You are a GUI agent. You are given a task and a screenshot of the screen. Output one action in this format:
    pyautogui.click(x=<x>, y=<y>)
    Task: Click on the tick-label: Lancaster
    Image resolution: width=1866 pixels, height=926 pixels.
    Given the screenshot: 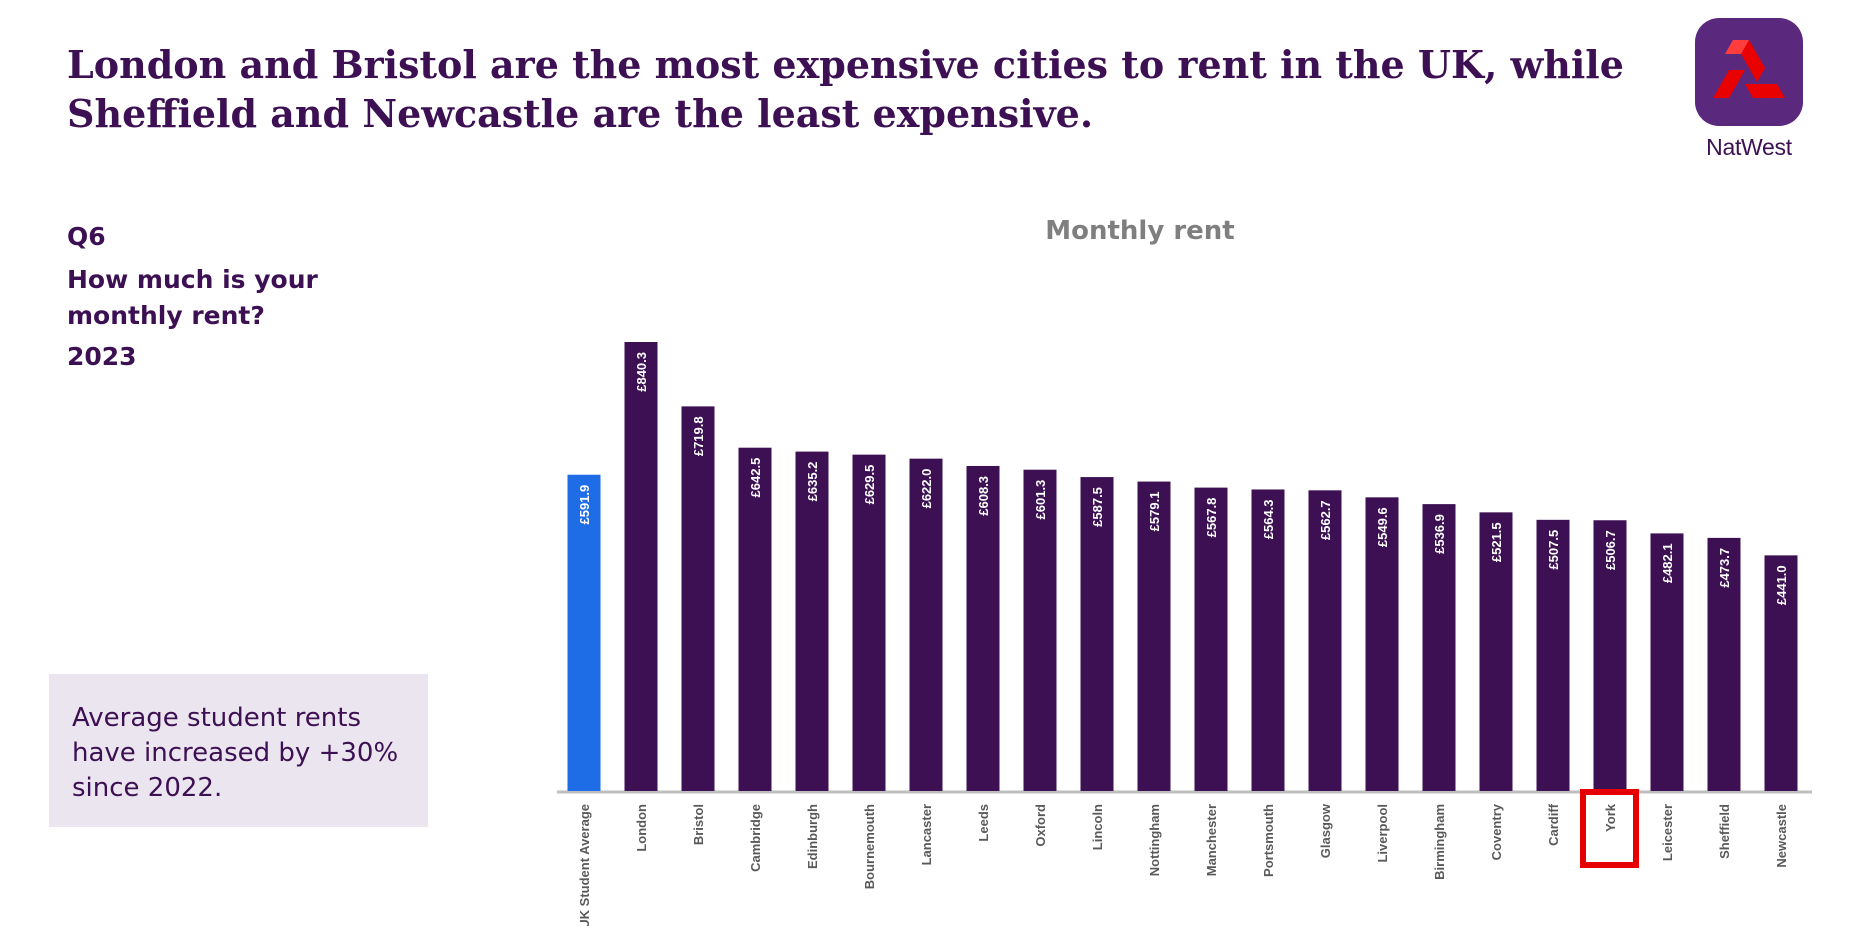 What is the action you would take?
    pyautogui.click(x=926, y=834)
    